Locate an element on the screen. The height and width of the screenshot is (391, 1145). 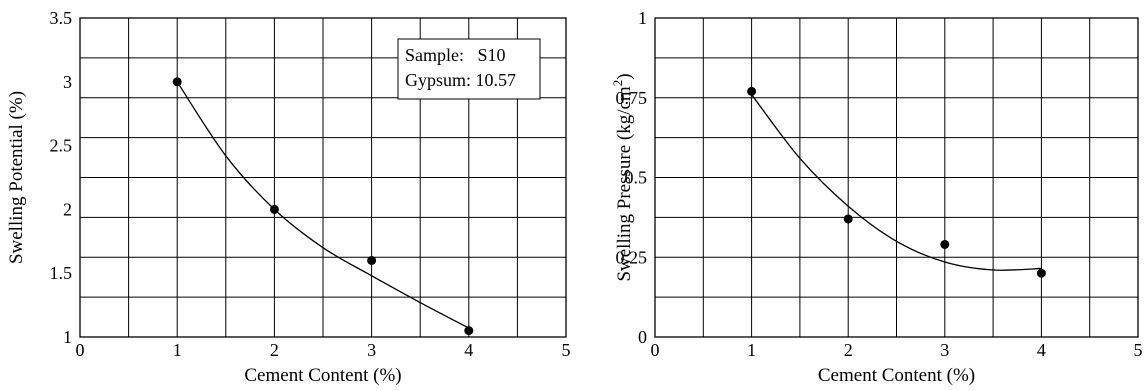
legend-text: Sample: S10 is located at coordinates (455, 55).